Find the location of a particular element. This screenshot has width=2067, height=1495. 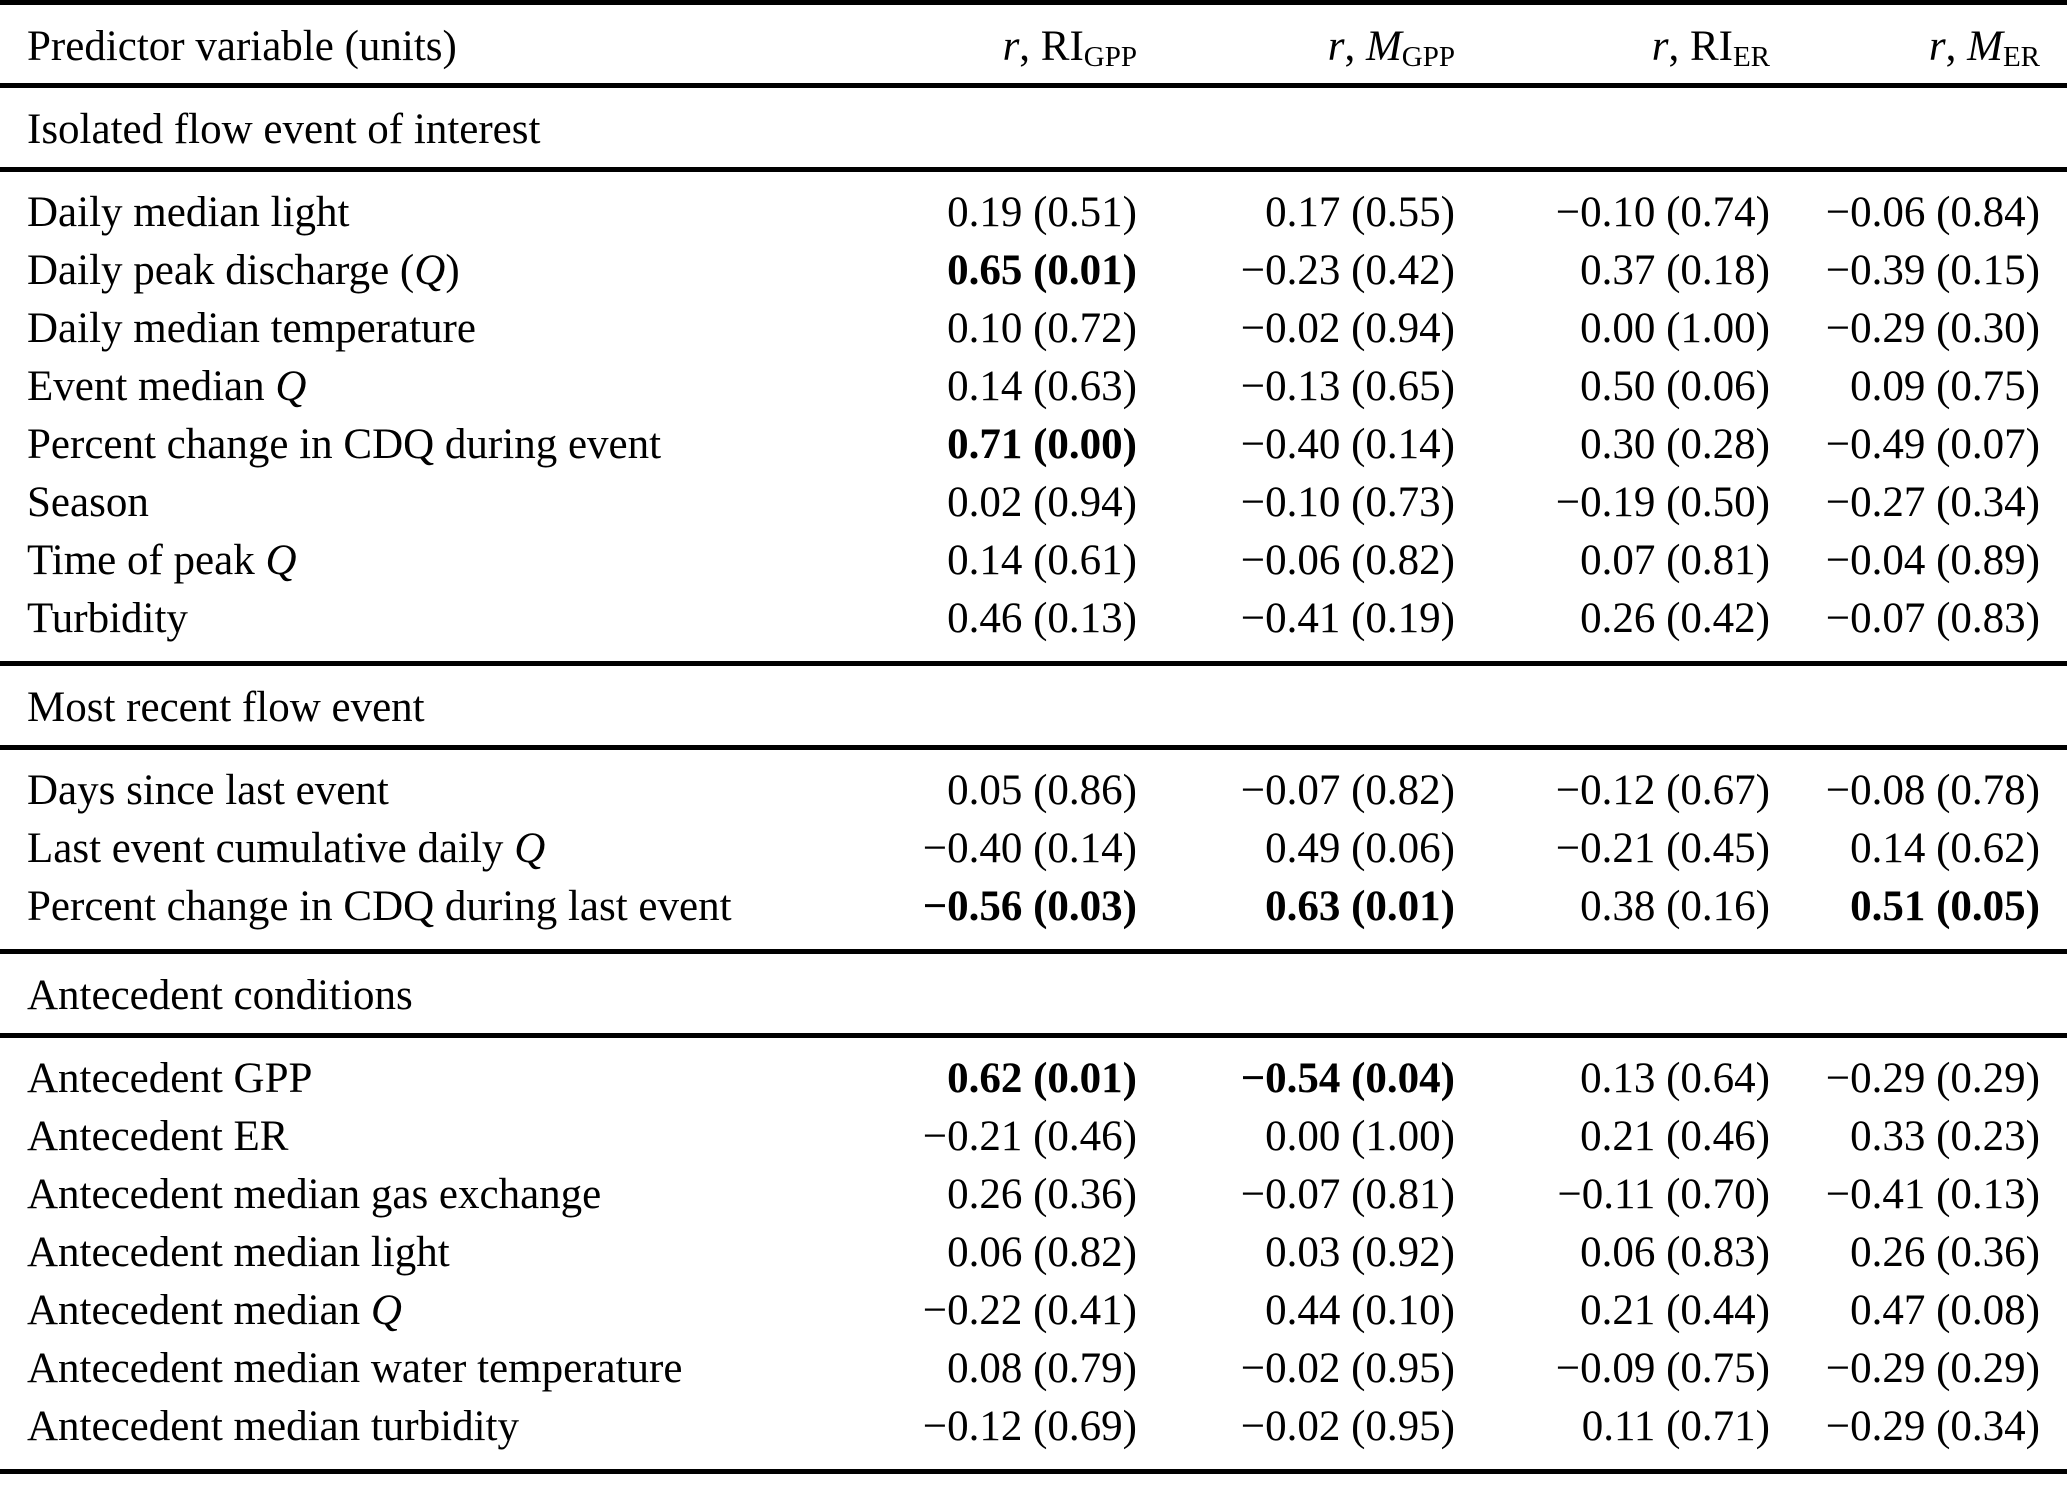

correlation-value: 0.37 (0.18) is located at coordinates (1675, 270).